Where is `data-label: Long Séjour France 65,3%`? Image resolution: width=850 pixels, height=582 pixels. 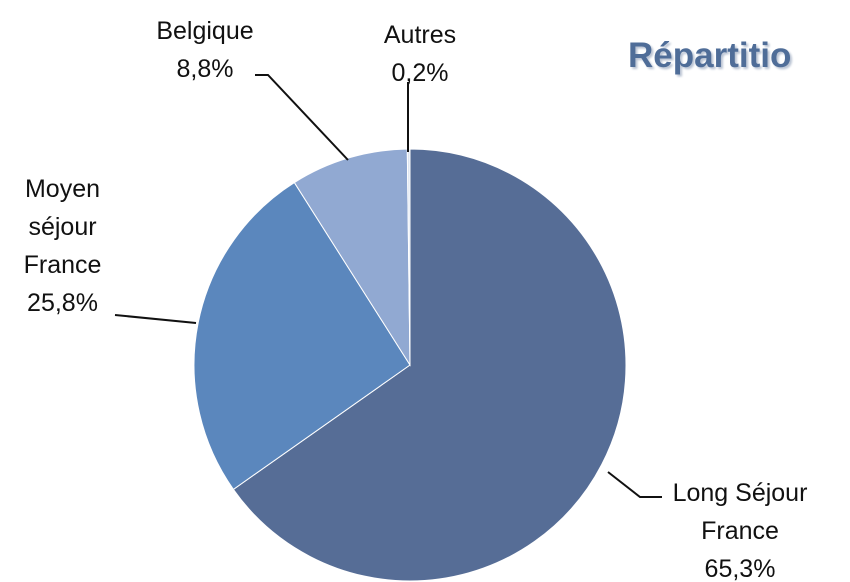
data-label: Long Séjour France 65,3% is located at coordinates (740, 528).